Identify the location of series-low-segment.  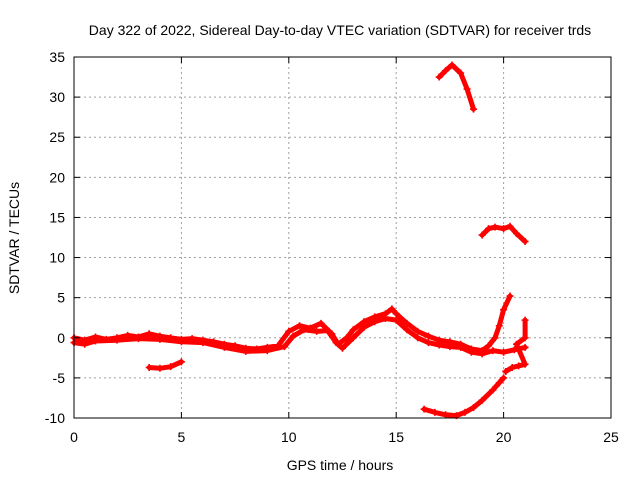
(165, 365).